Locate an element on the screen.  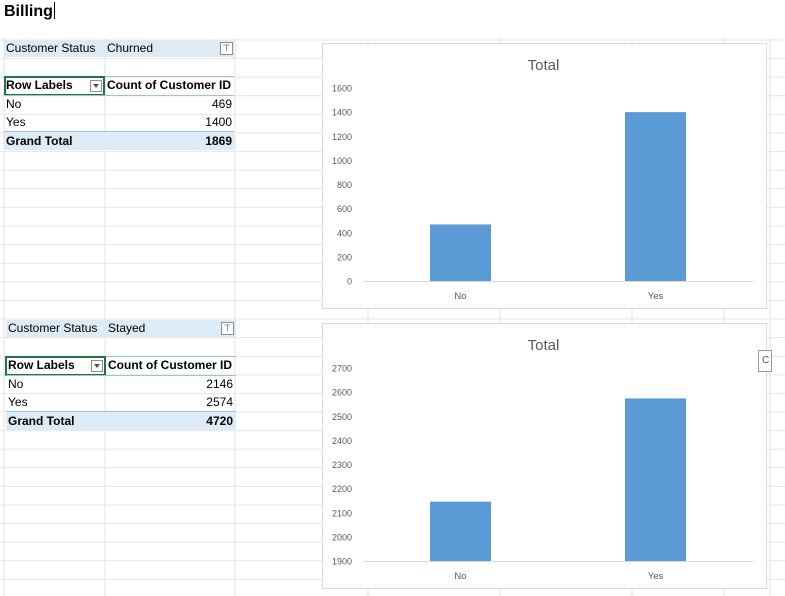
y-tick-label: 2300 is located at coordinates (342, 465).